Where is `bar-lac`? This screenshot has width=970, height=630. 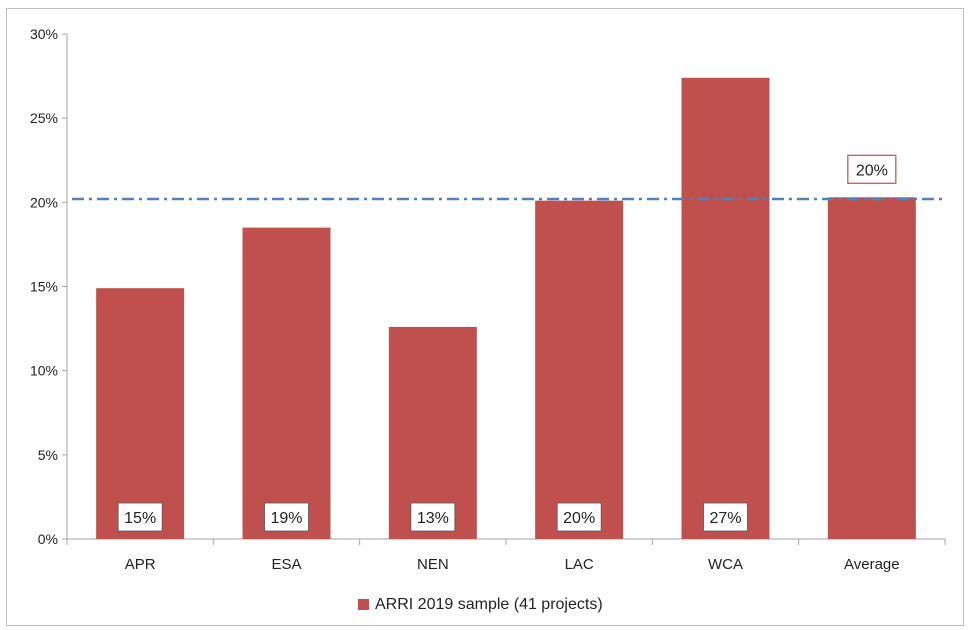 bar-lac is located at coordinates (579, 369).